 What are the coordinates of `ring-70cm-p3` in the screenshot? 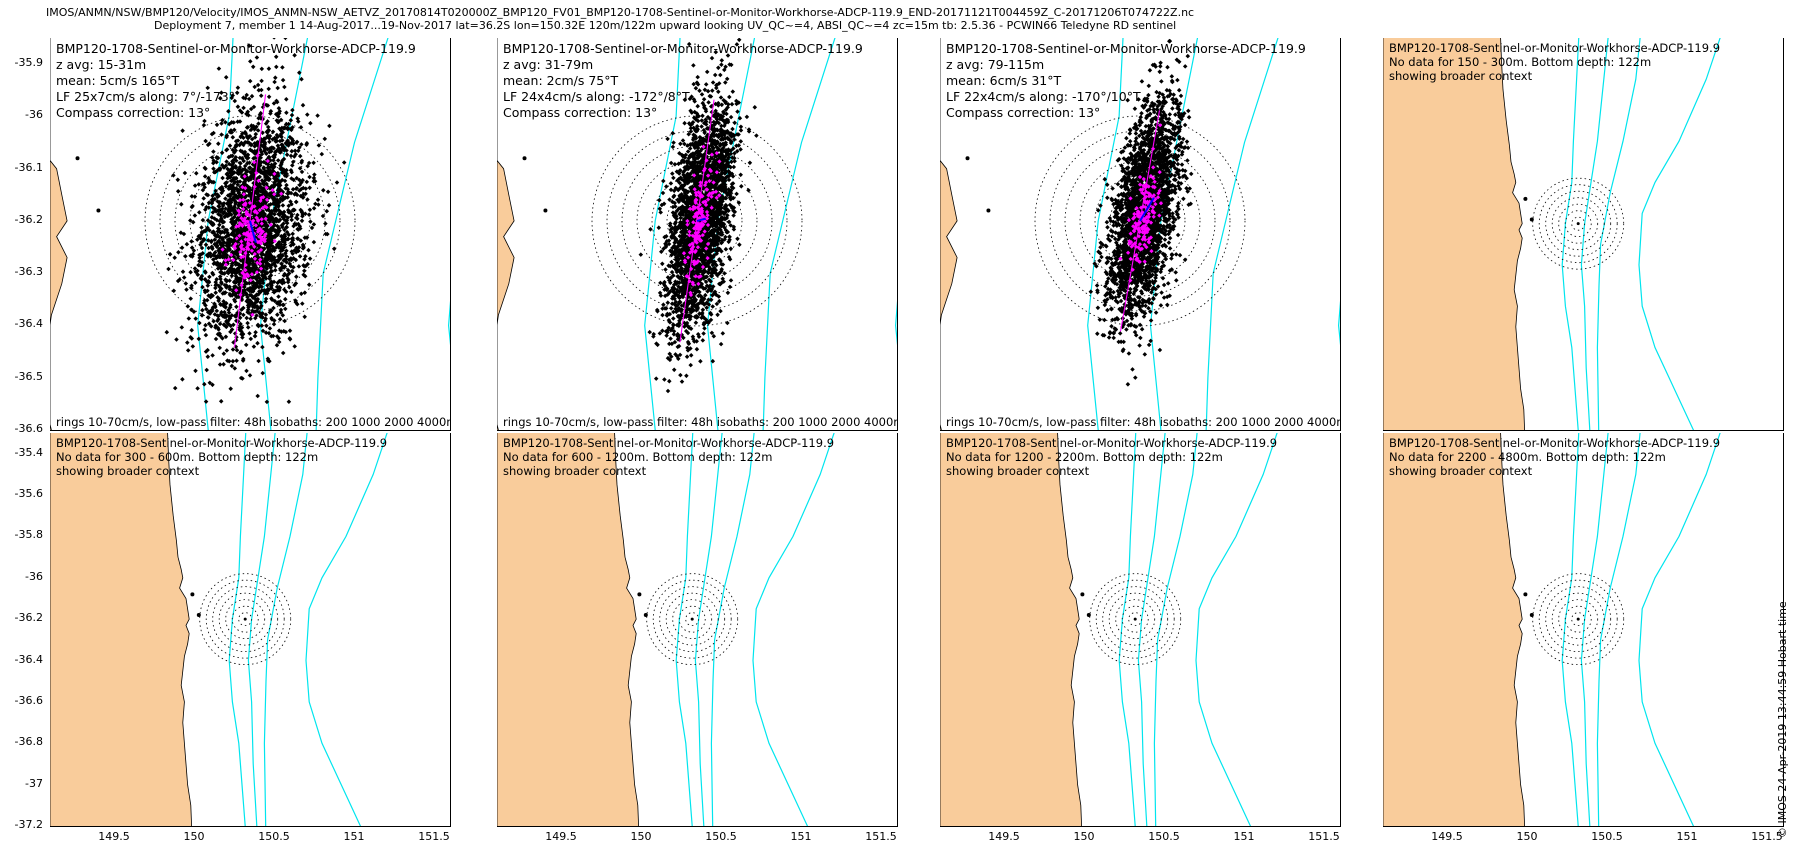 It's located at (1140, 221).